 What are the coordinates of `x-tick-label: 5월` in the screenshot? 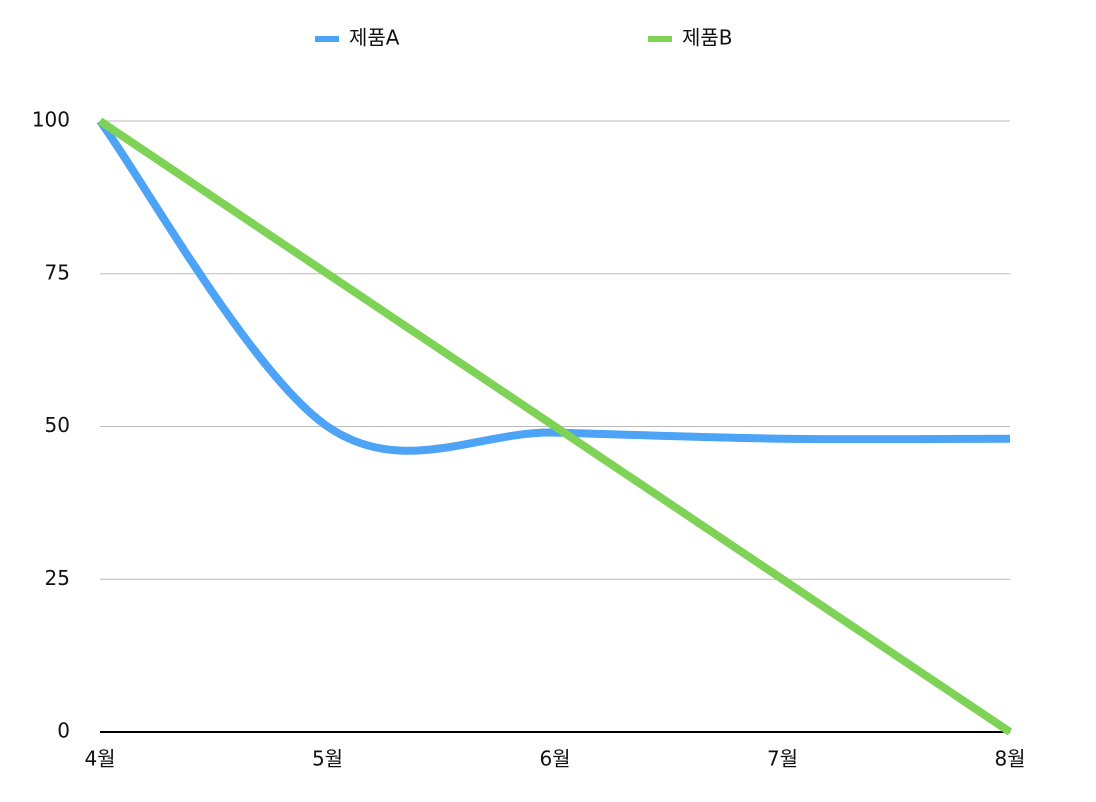 It's located at (327, 759).